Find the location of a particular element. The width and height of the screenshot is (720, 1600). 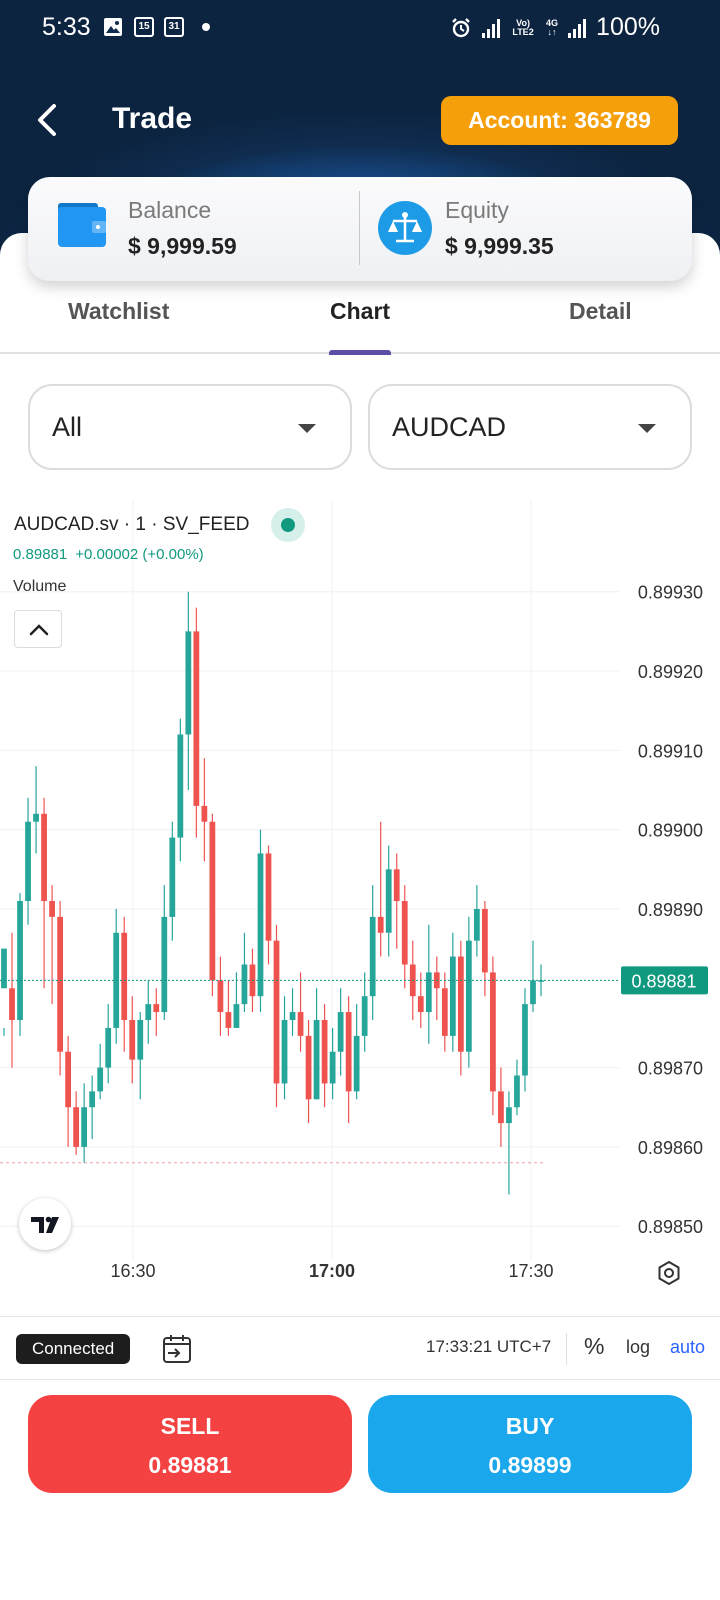

battery-percent: 100% is located at coordinates (628, 27).